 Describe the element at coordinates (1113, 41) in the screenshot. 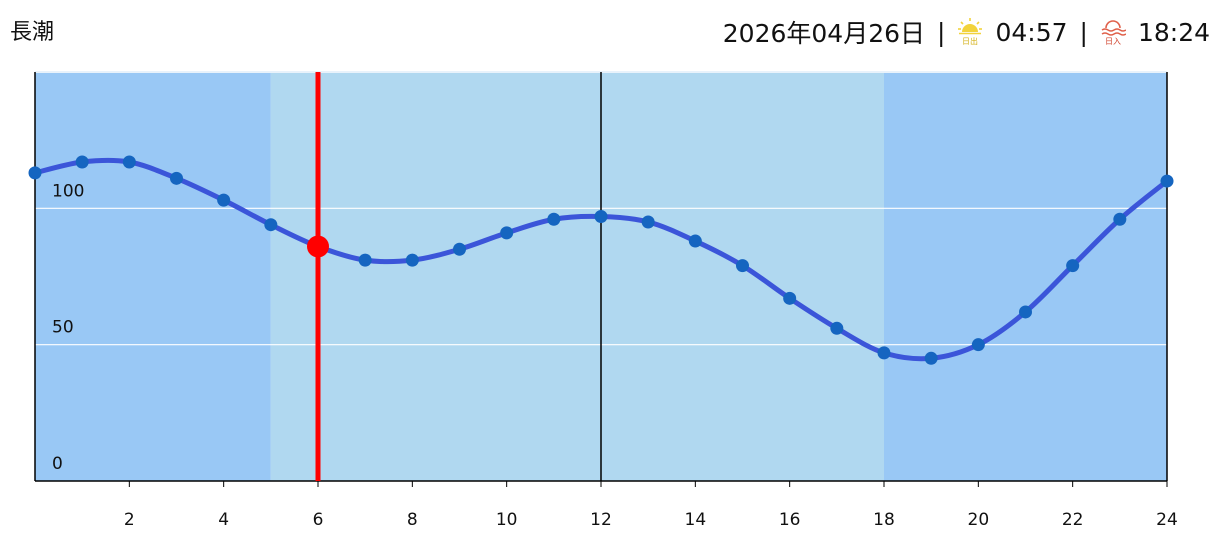

I see `sunset-label: 日入` at that location.